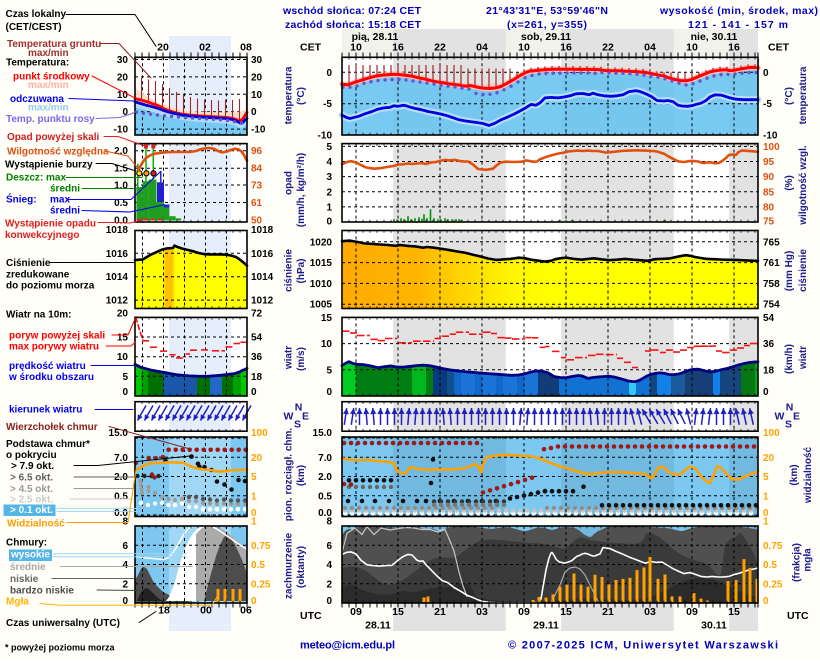 Image resolution: width=820 pixels, height=665 pixels. Describe the element at coordinates (797, 562) in the screenshot. I see `svg-text: (frakcja)` at that location.